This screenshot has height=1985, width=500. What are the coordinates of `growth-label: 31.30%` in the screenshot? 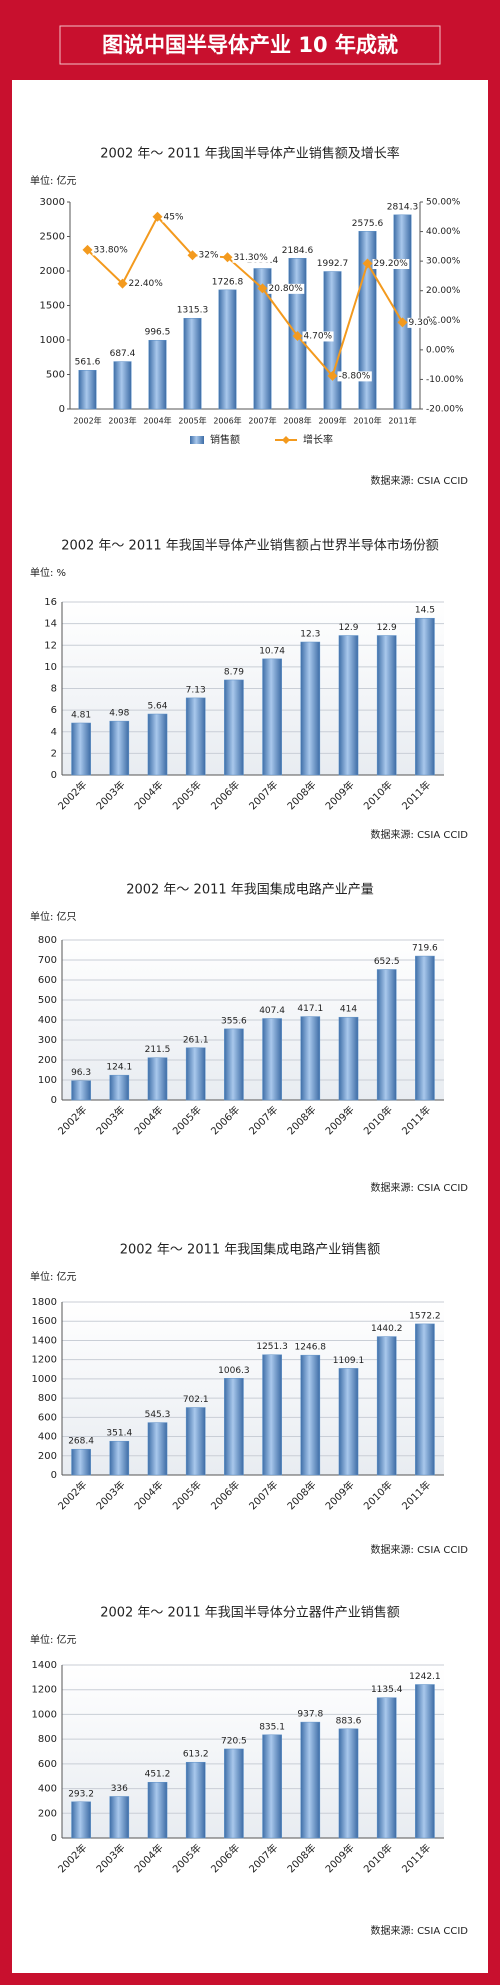 It's located at (251, 258).